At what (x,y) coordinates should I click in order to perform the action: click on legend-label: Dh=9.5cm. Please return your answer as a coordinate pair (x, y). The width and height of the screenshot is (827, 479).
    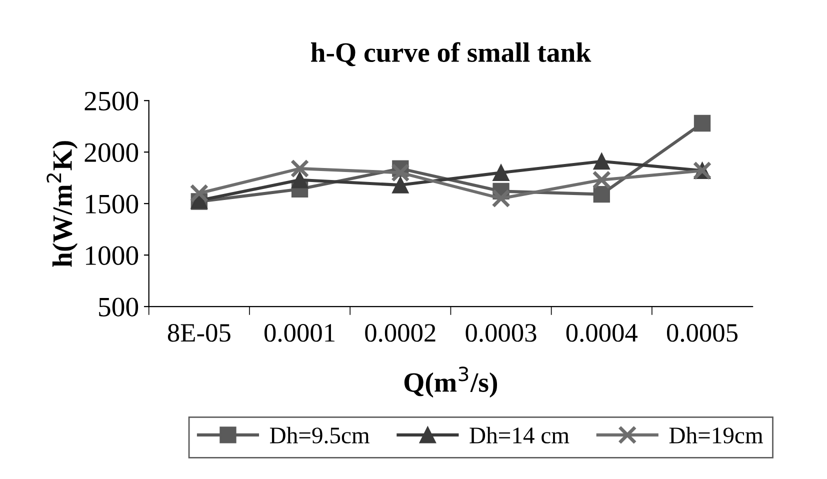
    Looking at the image, I should click on (320, 435).